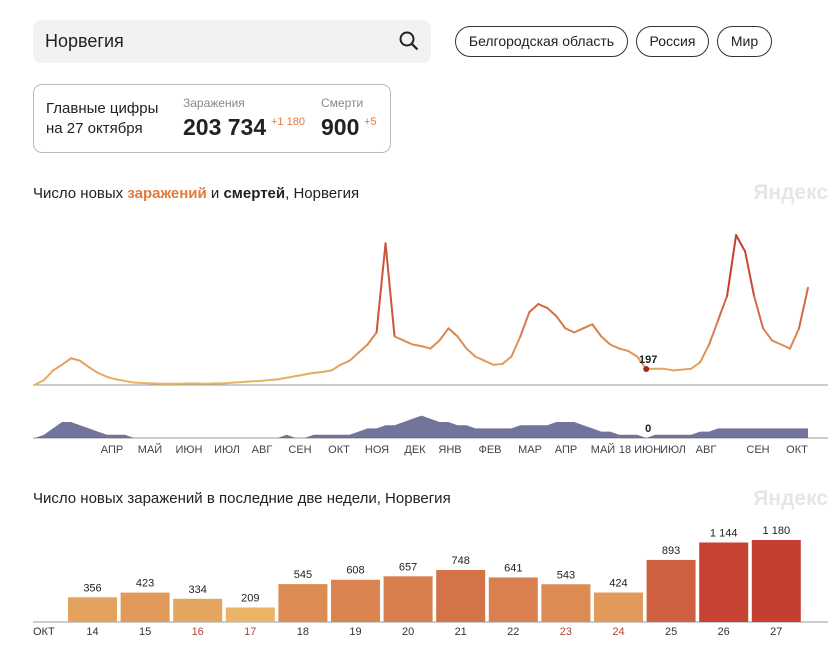 The height and width of the screenshot is (648, 840). I want to click on search-icon, so click(409, 41).